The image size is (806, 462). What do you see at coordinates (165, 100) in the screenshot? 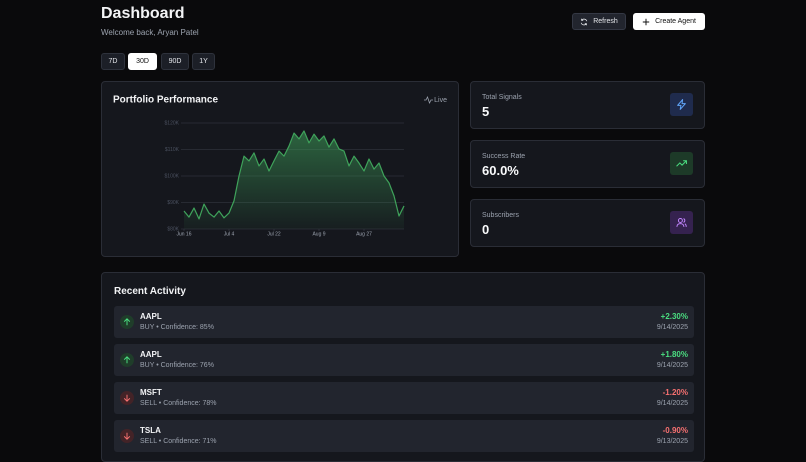
I see `chart-title: Portfolio Performance` at bounding box center [165, 100].